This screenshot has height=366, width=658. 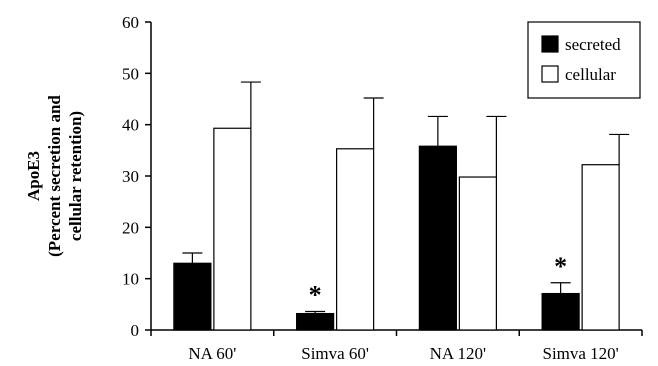 What do you see at coordinates (130, 227) in the screenshot?
I see `y-tick-label: 20` at bounding box center [130, 227].